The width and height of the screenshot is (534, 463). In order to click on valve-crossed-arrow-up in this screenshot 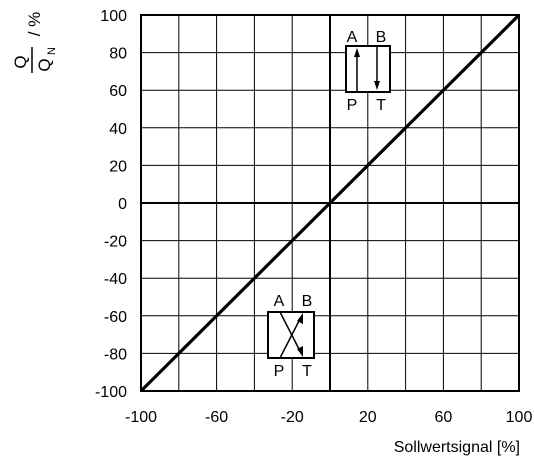, I will do `click(290, 337)`.